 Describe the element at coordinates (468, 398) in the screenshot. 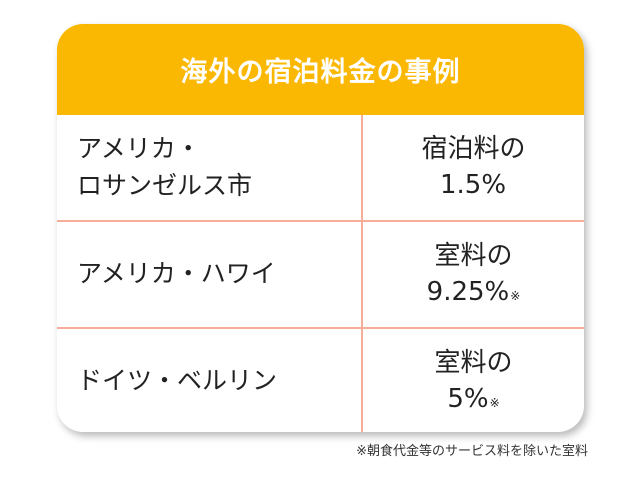

I see `rate-value: 5%` at that location.